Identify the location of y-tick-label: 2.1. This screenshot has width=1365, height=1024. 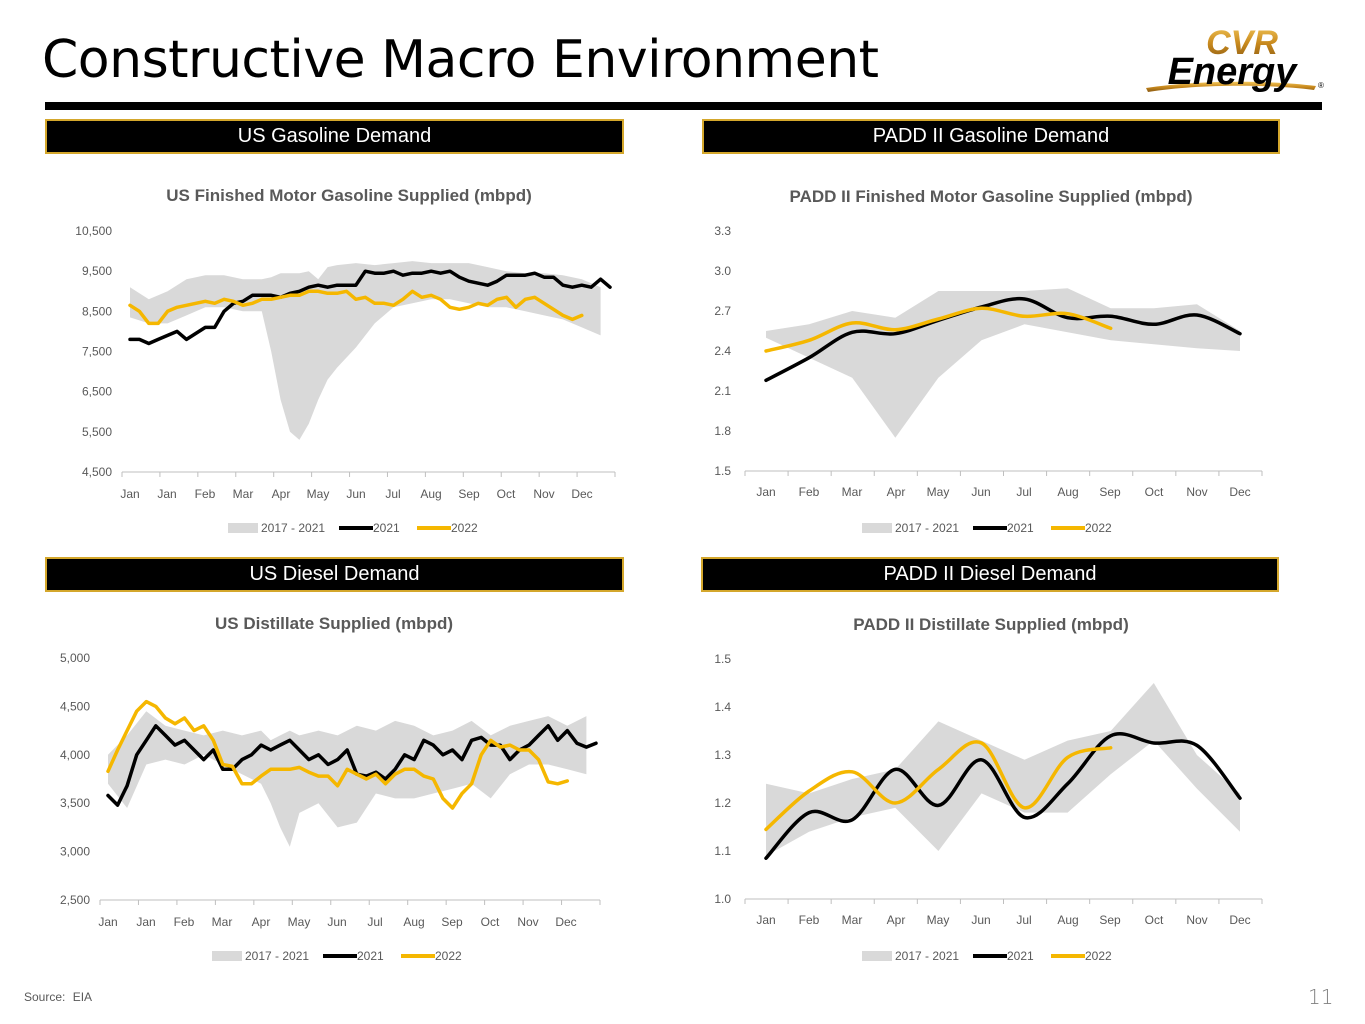
(722, 391).